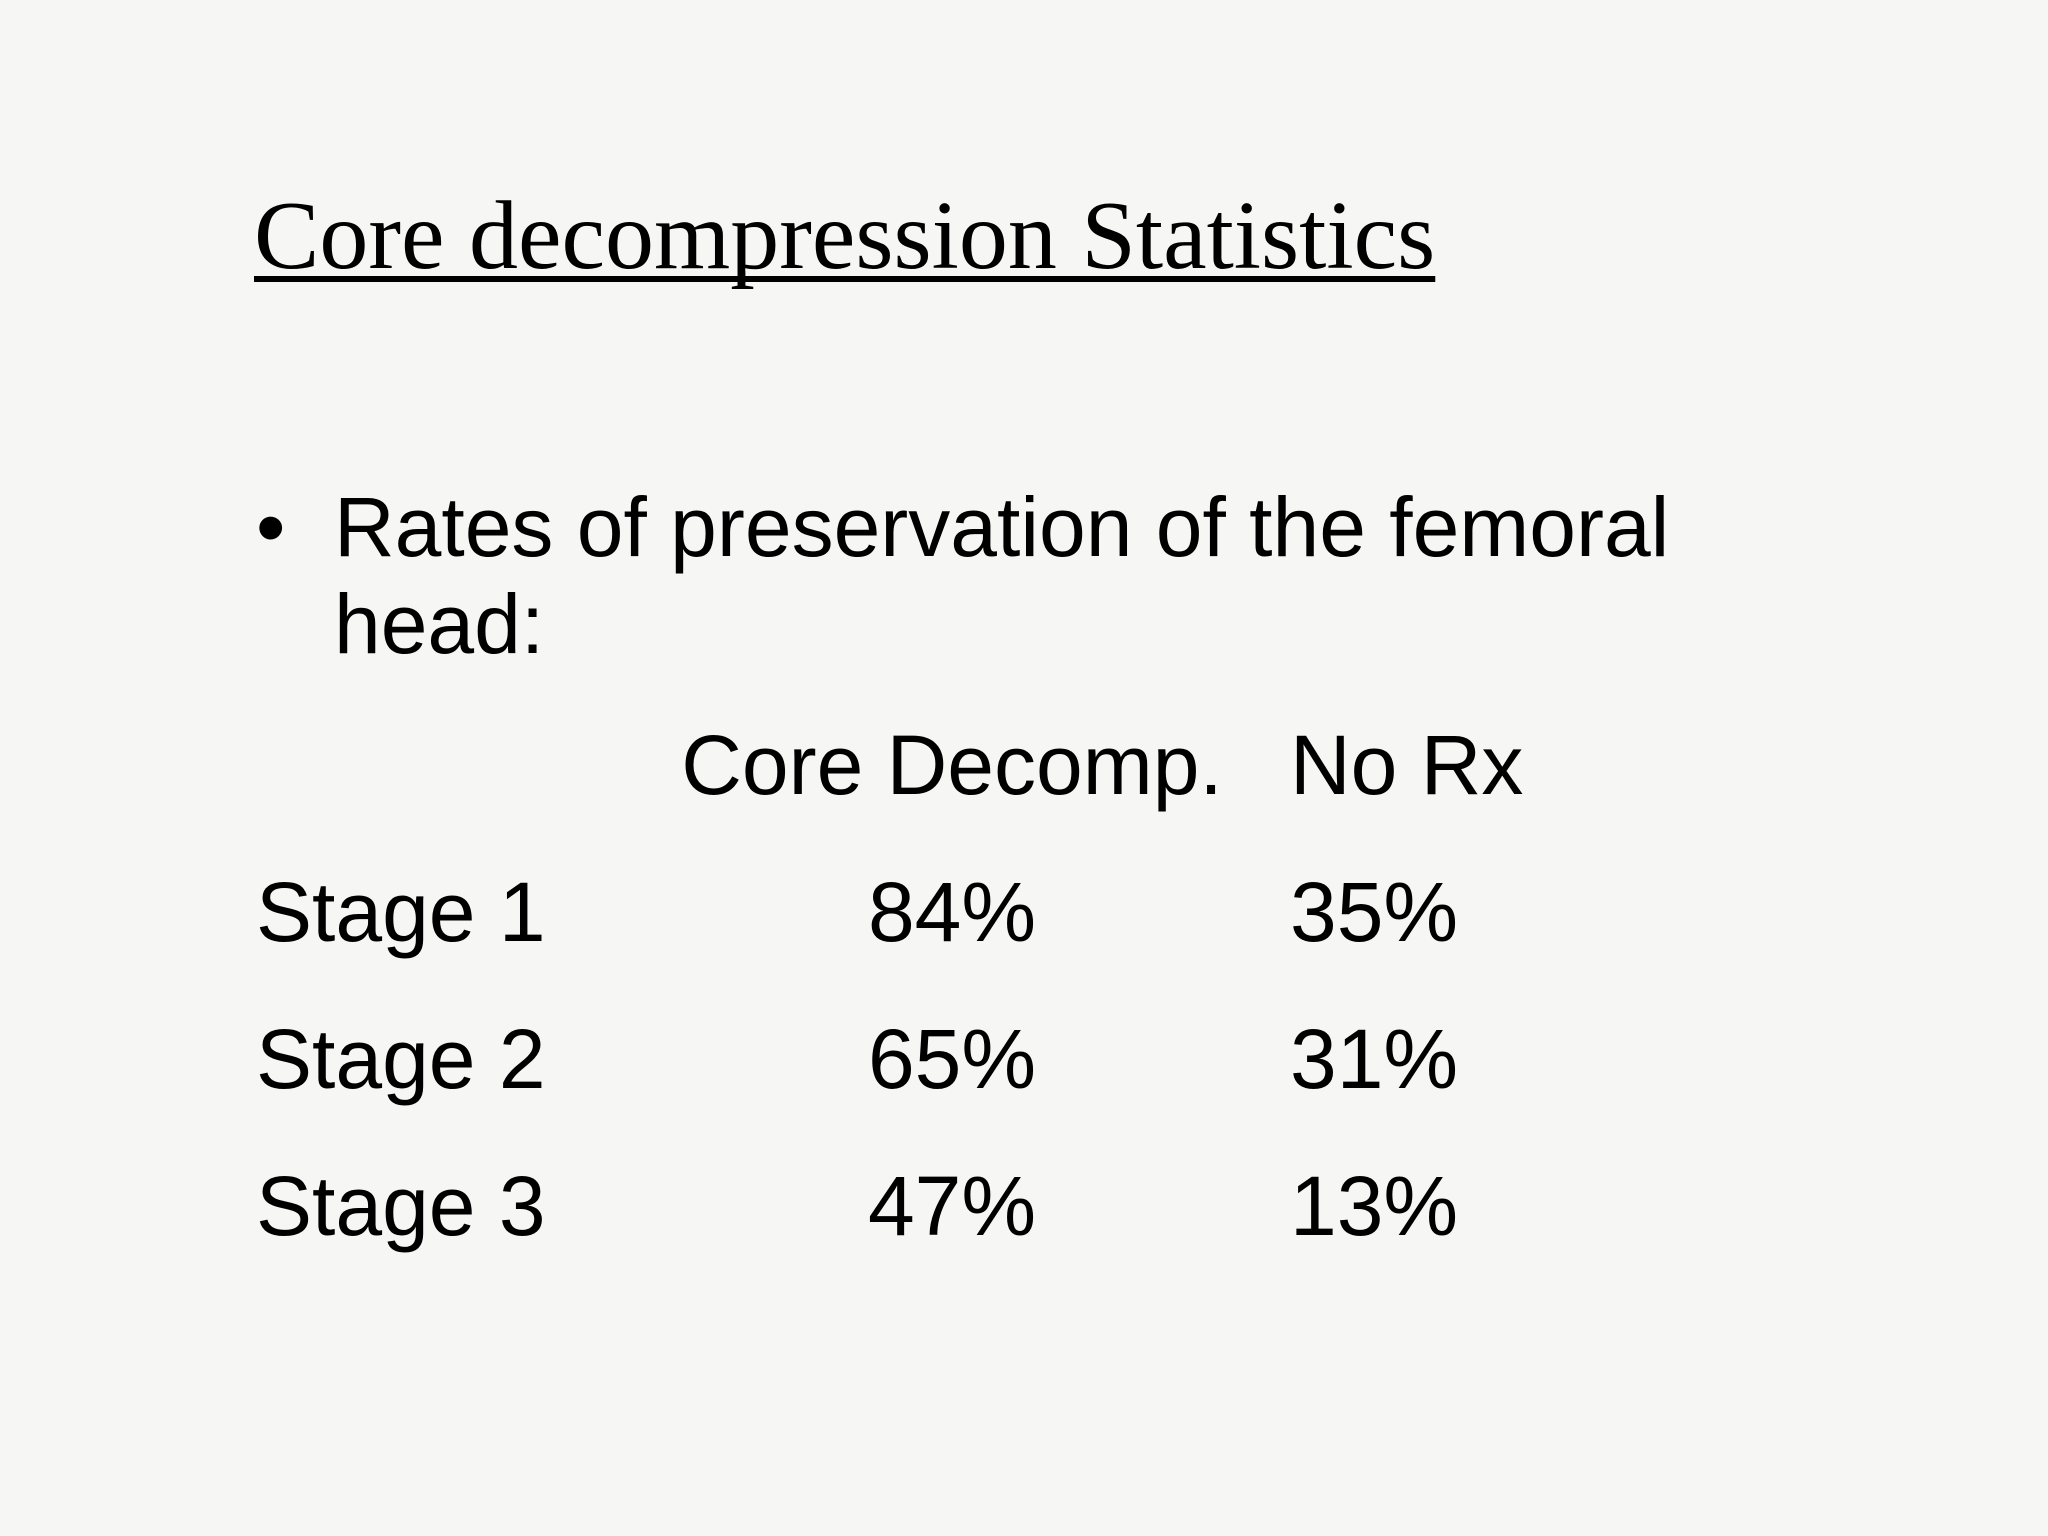 The height and width of the screenshot is (1536, 2048). What do you see at coordinates (952, 912) in the screenshot?
I see `core-decomp-value: 84%` at bounding box center [952, 912].